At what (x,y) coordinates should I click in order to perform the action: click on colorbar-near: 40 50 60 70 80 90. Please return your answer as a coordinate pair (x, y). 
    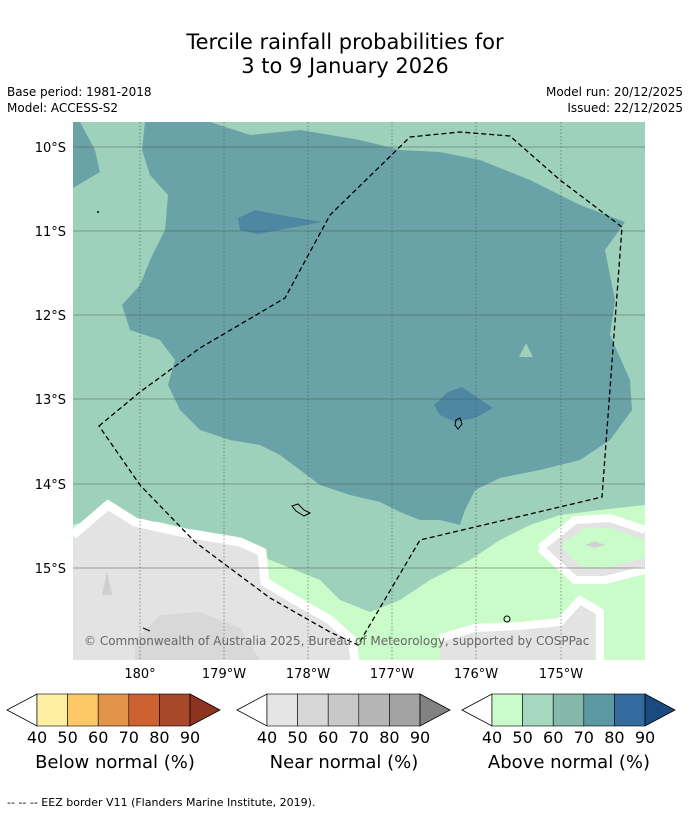
    Looking at the image, I should click on (343, 720).